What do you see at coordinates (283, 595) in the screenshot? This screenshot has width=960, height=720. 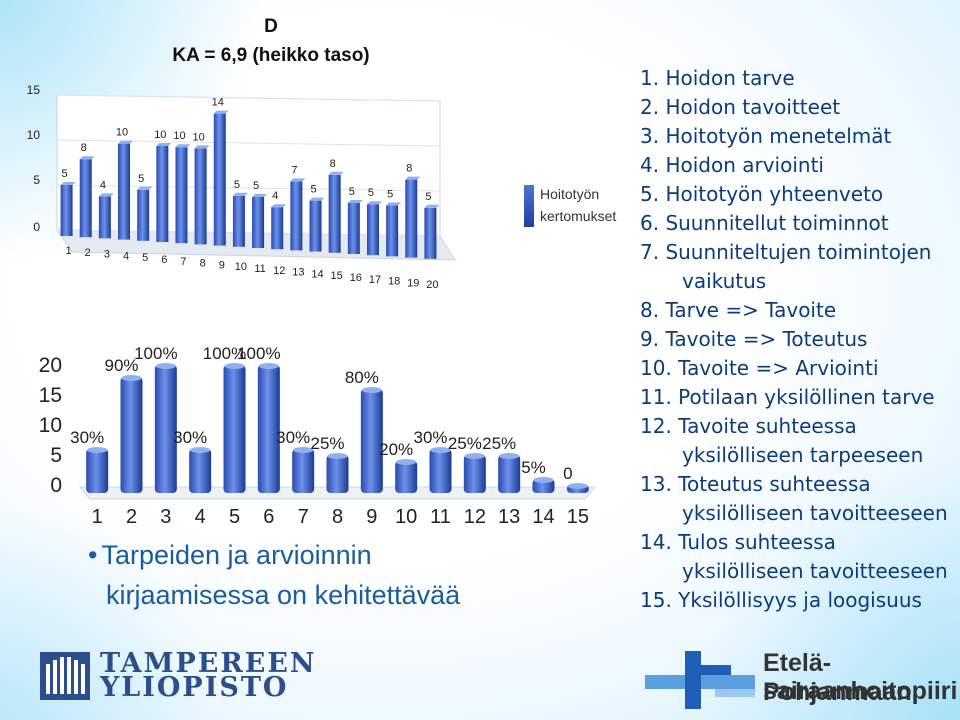 I see `bullet-line2: kirjaamisessa on kehitettävää` at bounding box center [283, 595].